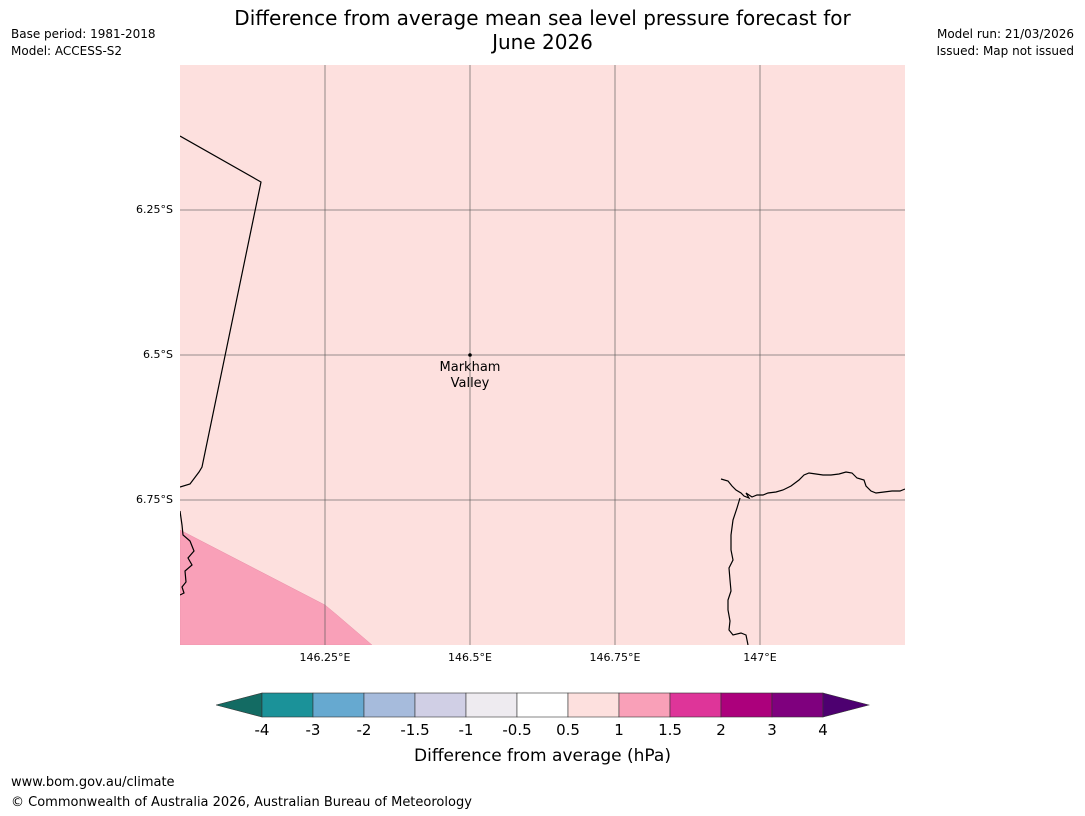  I want to click on colorbar-tick: -4, so click(262, 730).